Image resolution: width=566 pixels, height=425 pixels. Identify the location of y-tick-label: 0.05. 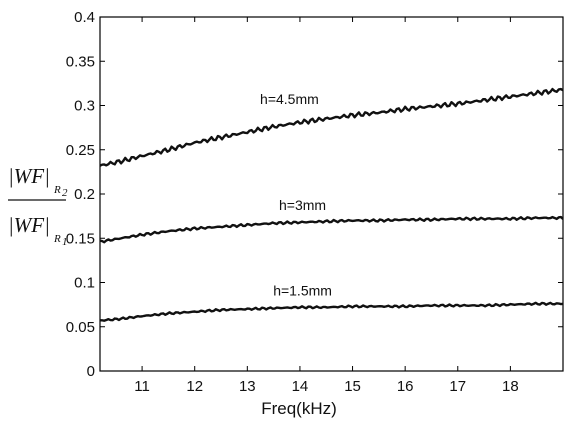
(80, 327).